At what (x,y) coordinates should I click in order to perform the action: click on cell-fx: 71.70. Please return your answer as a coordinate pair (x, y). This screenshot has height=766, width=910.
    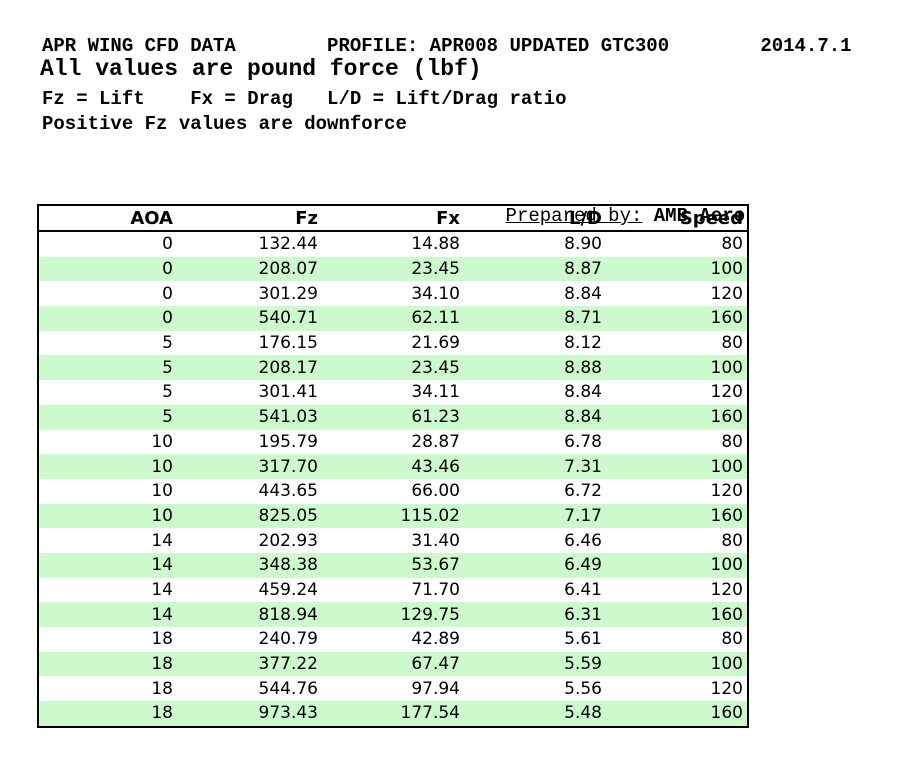
    Looking at the image, I should click on (435, 589).